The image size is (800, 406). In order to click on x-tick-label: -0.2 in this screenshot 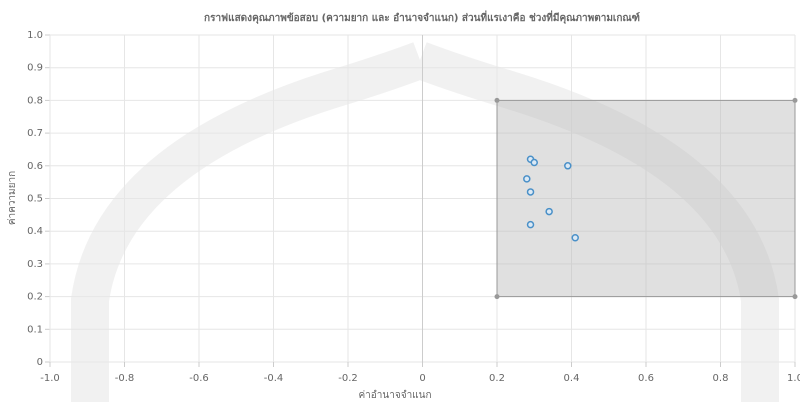, I will do `click(348, 378)`.